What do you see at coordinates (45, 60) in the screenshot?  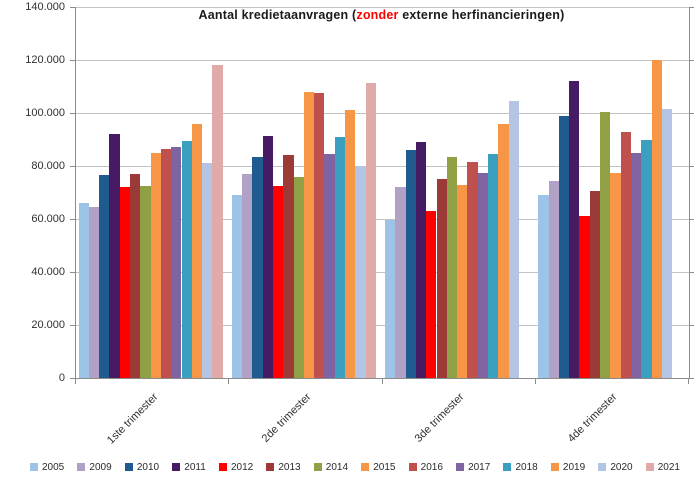 I see `y-tick-label: 120.000` at bounding box center [45, 60].